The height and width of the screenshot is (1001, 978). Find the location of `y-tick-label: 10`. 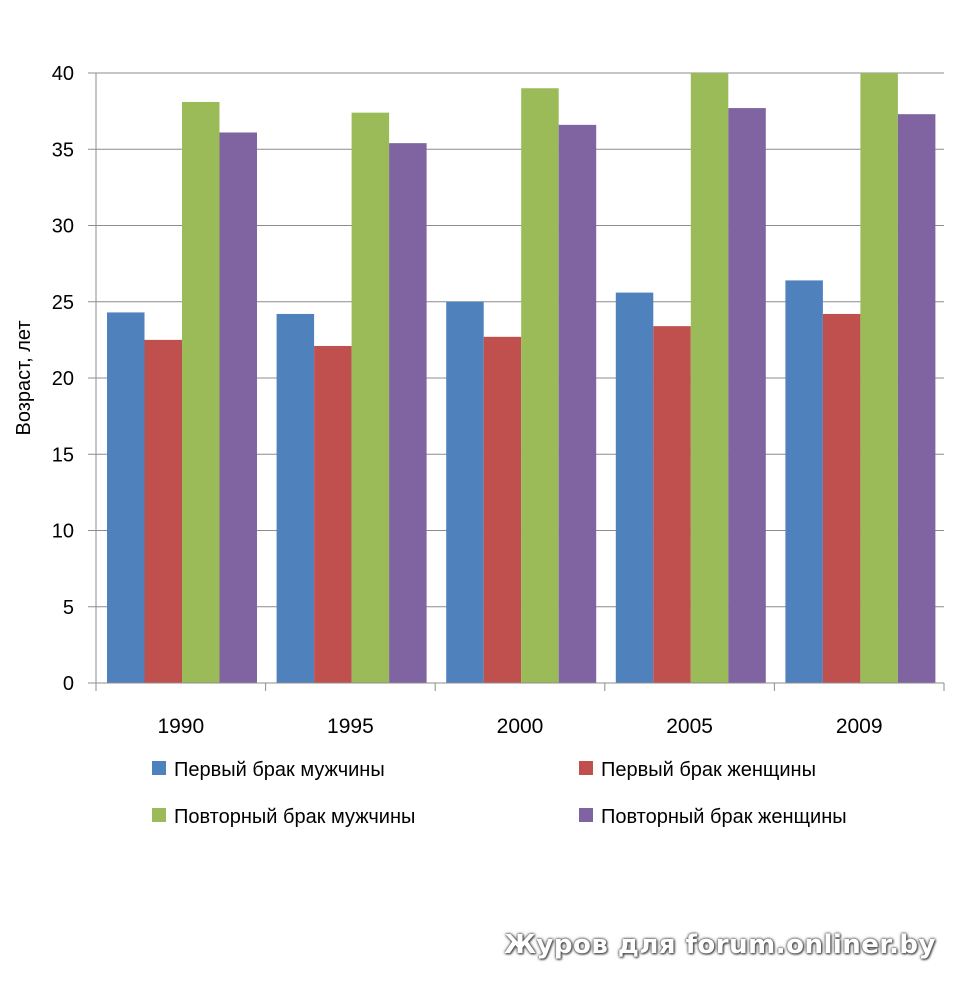

y-tick-label: 10 is located at coordinates (63, 532).